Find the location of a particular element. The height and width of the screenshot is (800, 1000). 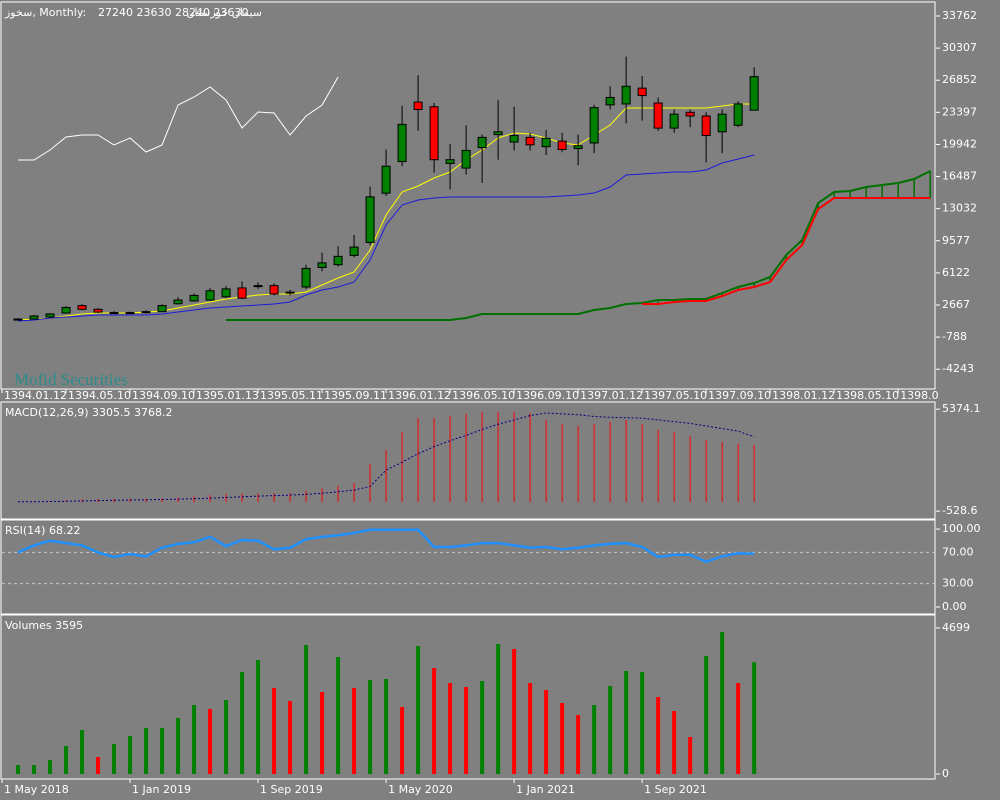

panel-subtitle: 27240 23630 28240 23630 is located at coordinates (173, 12).